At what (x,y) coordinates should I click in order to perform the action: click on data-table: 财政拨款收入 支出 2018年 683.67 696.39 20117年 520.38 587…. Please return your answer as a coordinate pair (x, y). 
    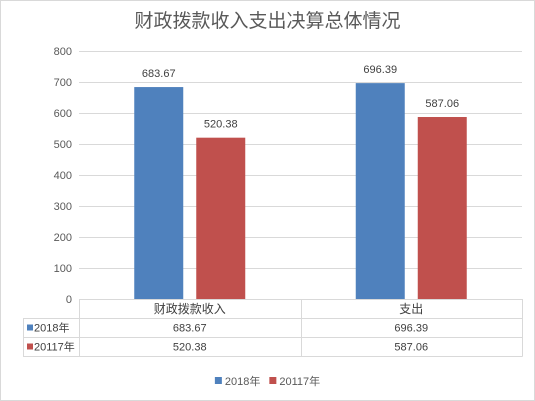
    Looking at the image, I should click on (273, 328).